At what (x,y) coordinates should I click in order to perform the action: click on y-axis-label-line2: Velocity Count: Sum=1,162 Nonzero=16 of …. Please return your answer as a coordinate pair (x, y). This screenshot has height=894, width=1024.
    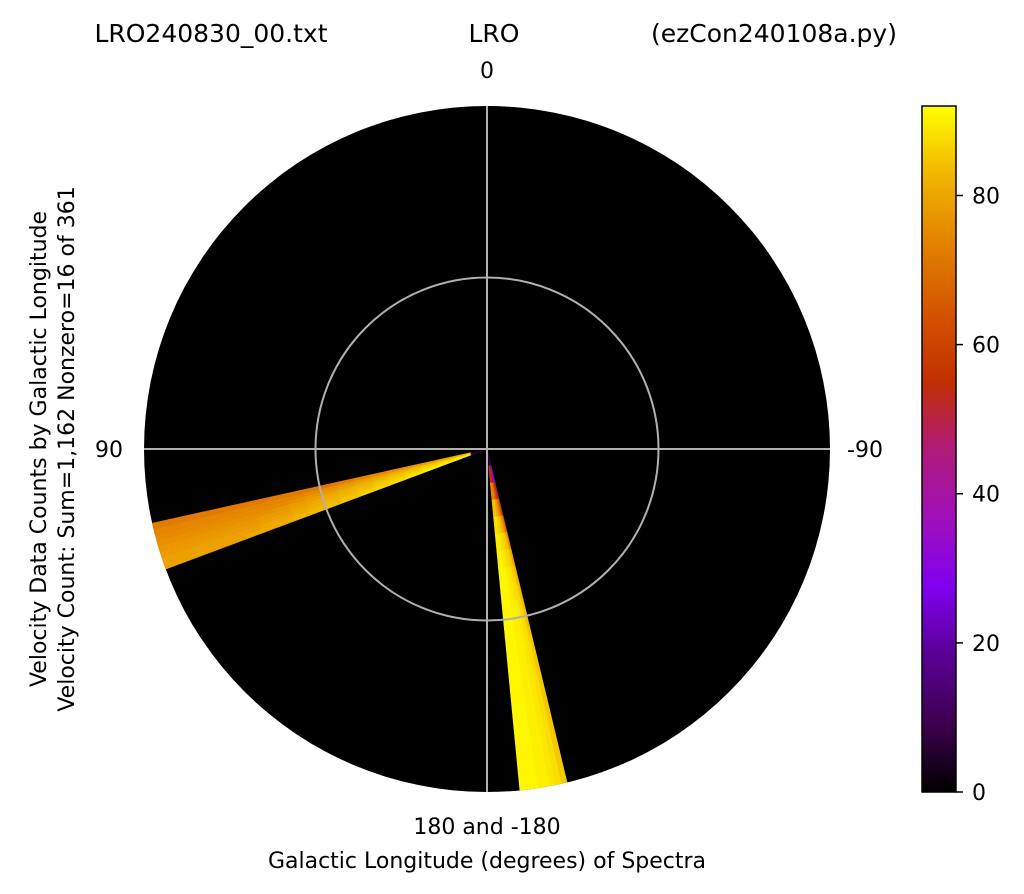
    Looking at the image, I should click on (67, 448).